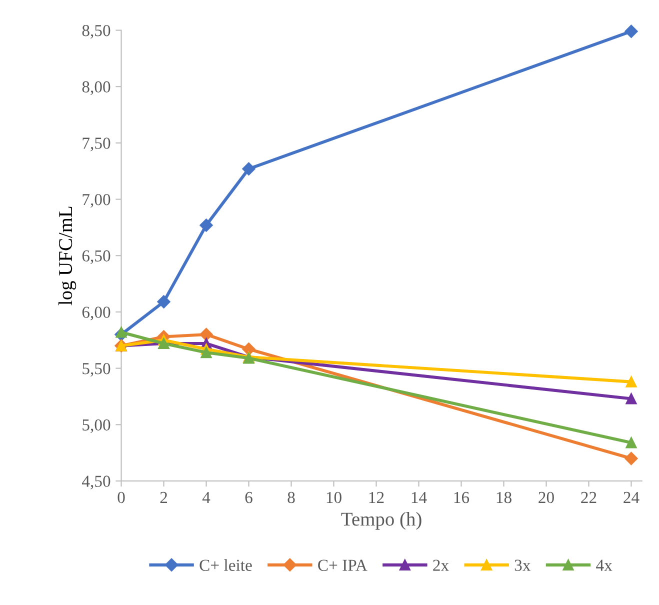 Image resolution: width=659 pixels, height=605 pixels. What do you see at coordinates (588, 497) in the screenshot?
I see `x-tick-label: 22` at bounding box center [588, 497].